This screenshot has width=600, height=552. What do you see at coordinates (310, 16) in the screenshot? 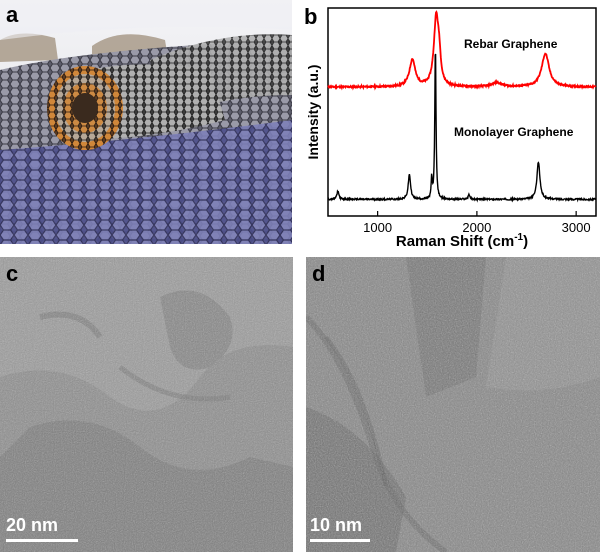
I see `panel-b-label: b` at bounding box center [310, 16].